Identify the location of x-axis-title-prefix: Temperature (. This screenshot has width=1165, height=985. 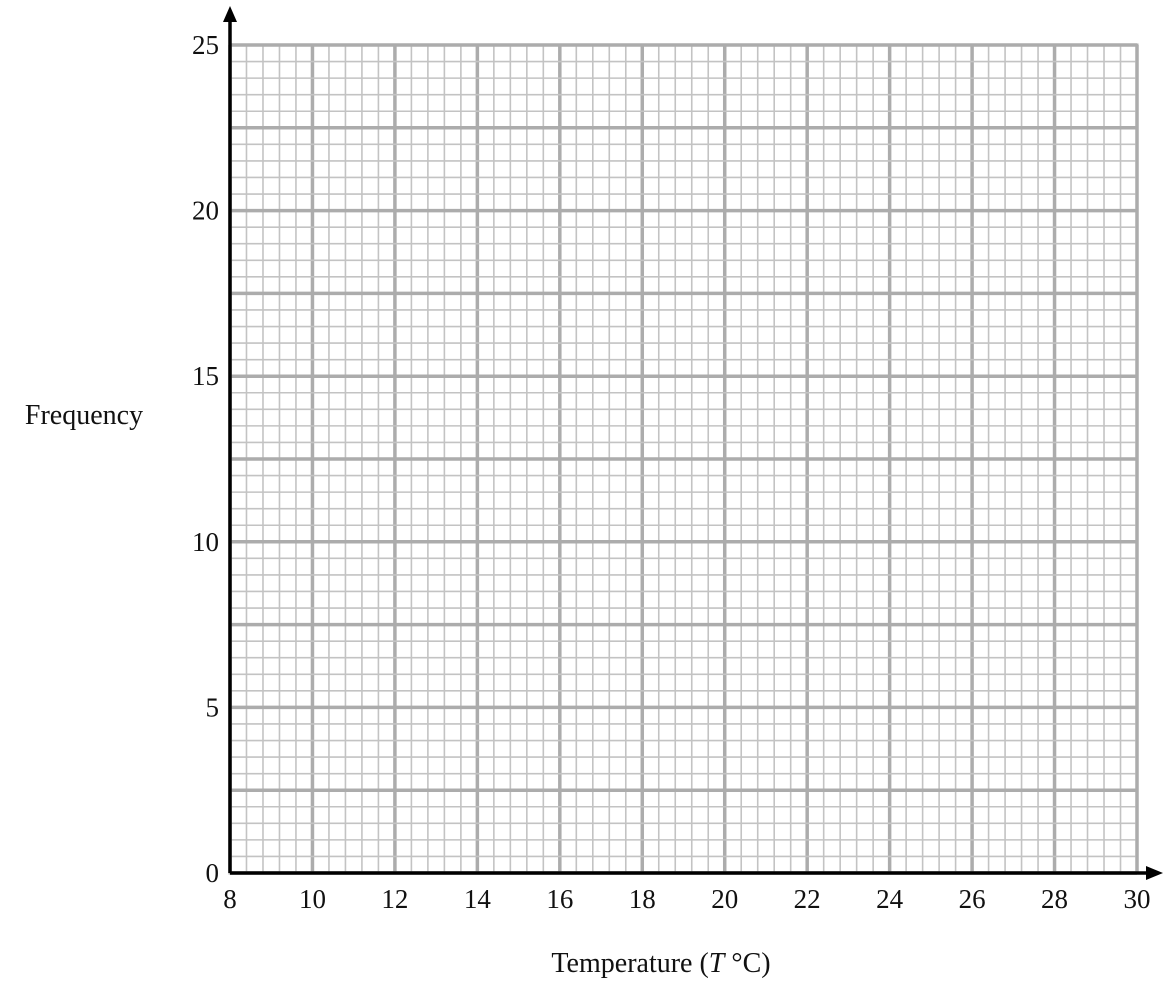
(629, 963).